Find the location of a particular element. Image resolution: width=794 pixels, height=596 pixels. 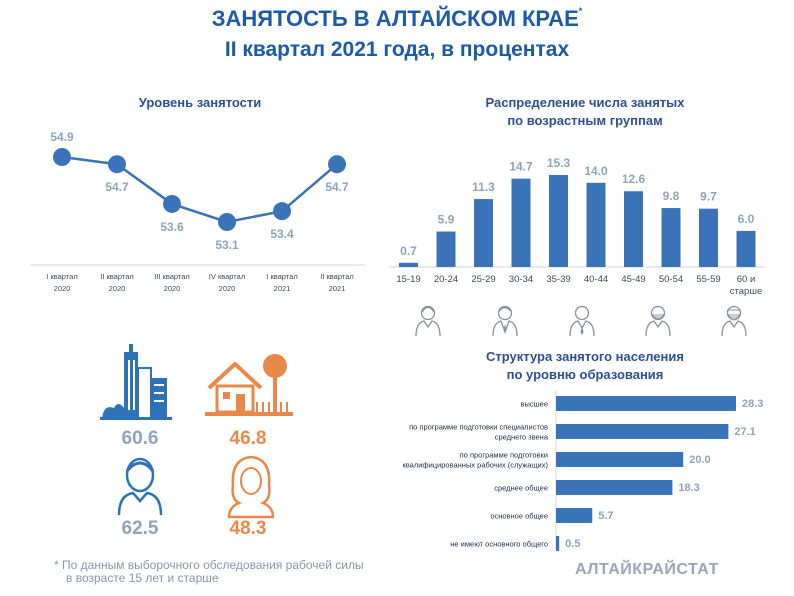

y-tick-label: высшее is located at coordinates (534, 404).